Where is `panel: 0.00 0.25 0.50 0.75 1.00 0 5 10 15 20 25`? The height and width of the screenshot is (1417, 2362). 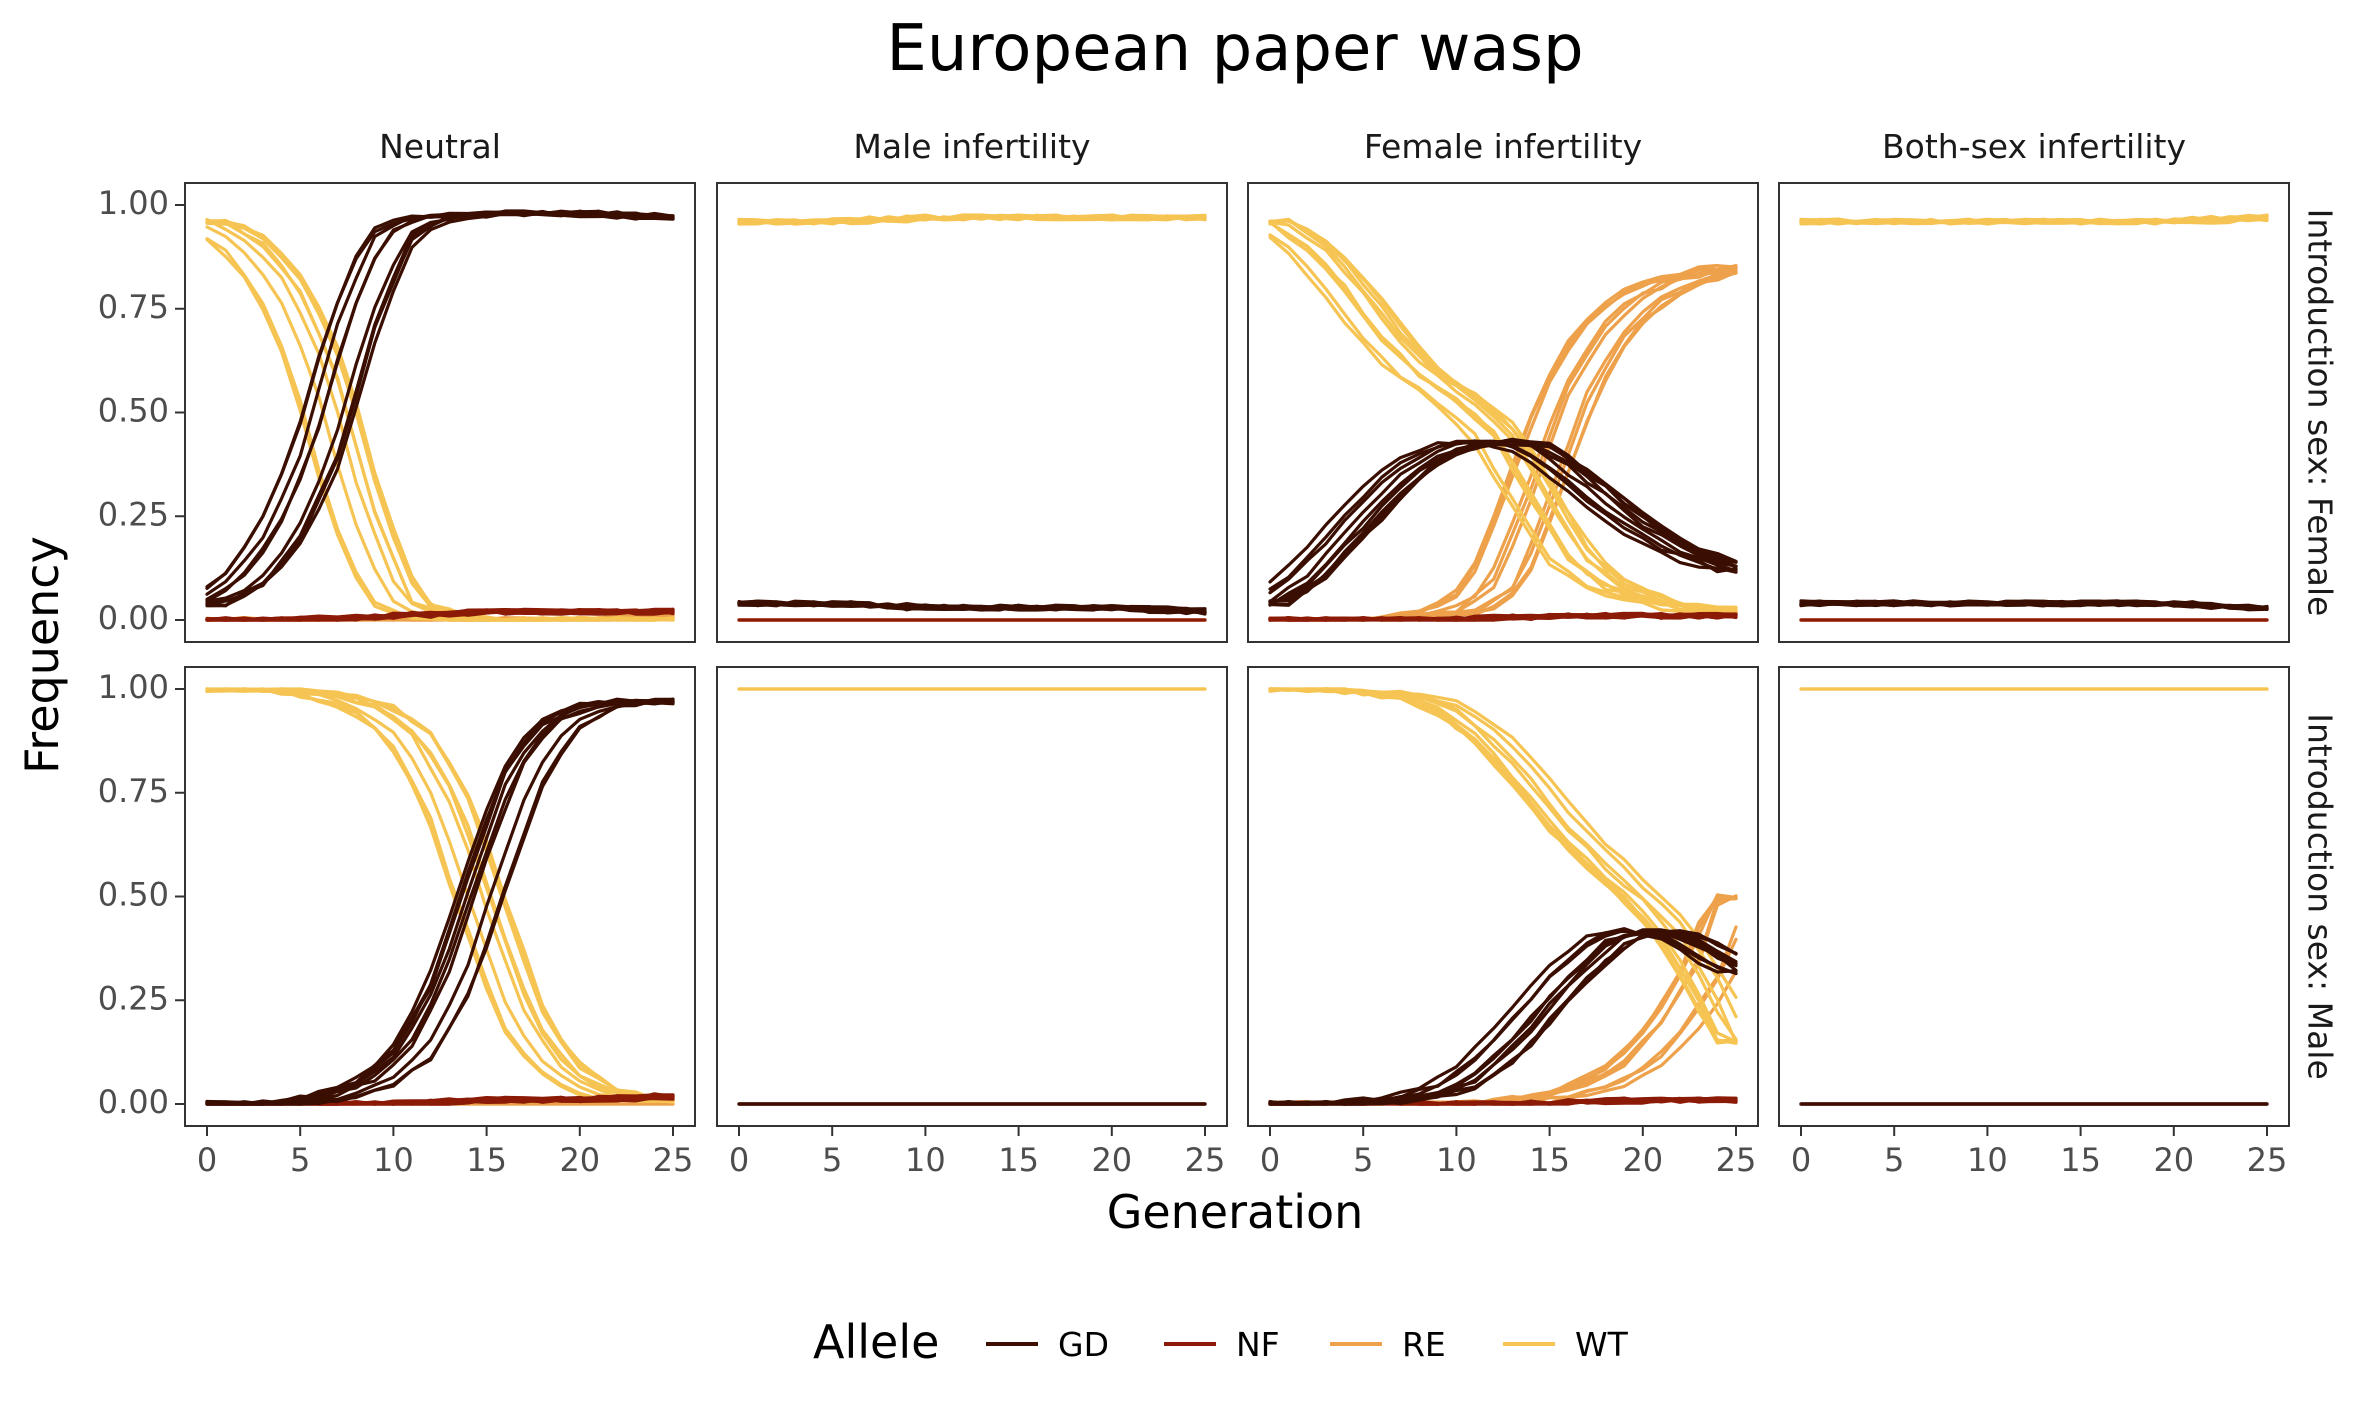
panel: 0.00 0.25 0.50 0.75 1.00 0 5 10 15 20 25 is located at coordinates (397, 922).